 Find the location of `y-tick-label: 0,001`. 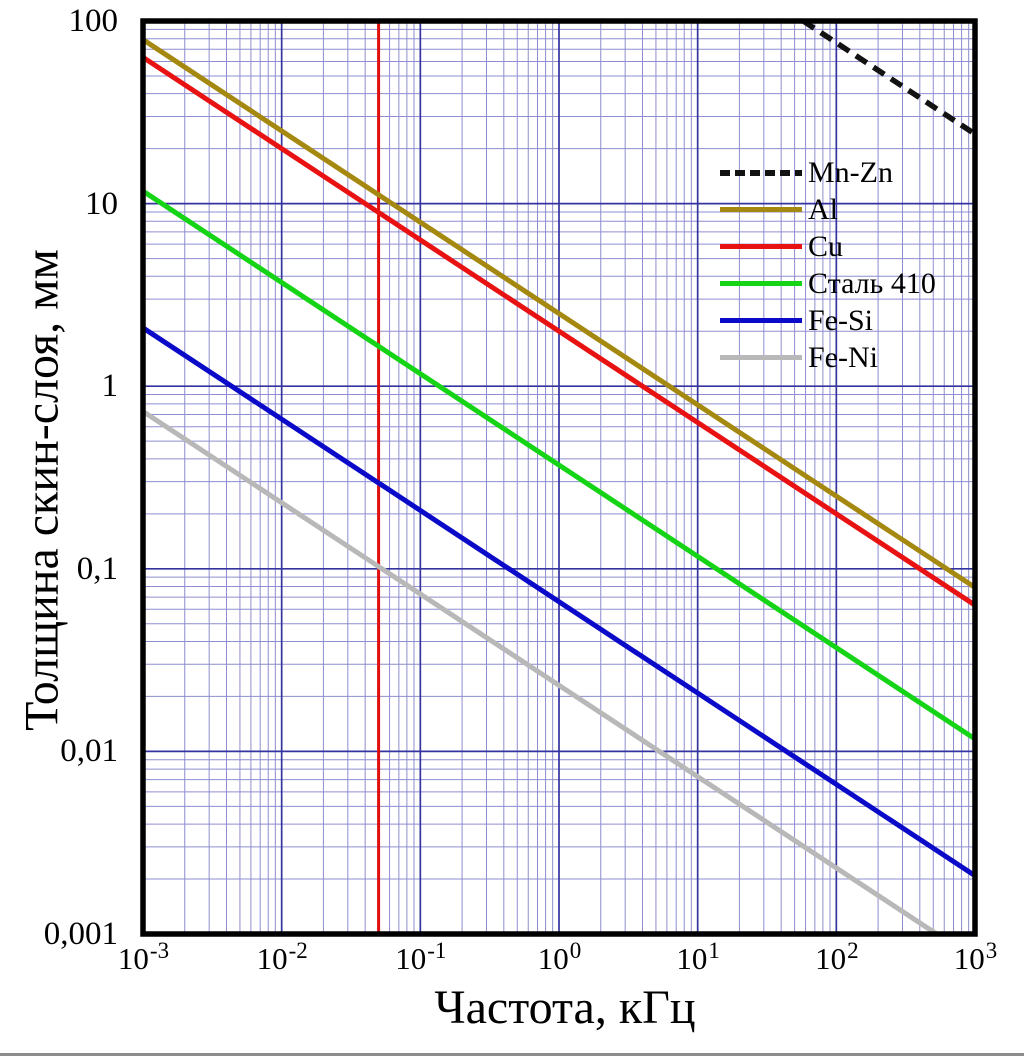

y-tick-label: 0,001 is located at coordinates (80, 934).